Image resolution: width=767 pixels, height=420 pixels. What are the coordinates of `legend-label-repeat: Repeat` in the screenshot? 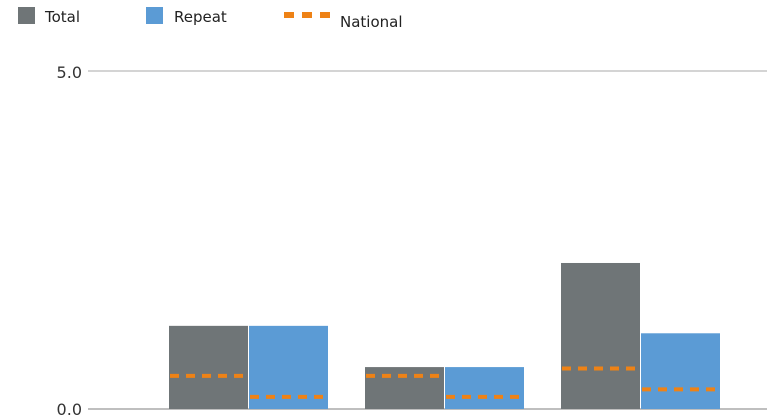 It's located at (200, 17).